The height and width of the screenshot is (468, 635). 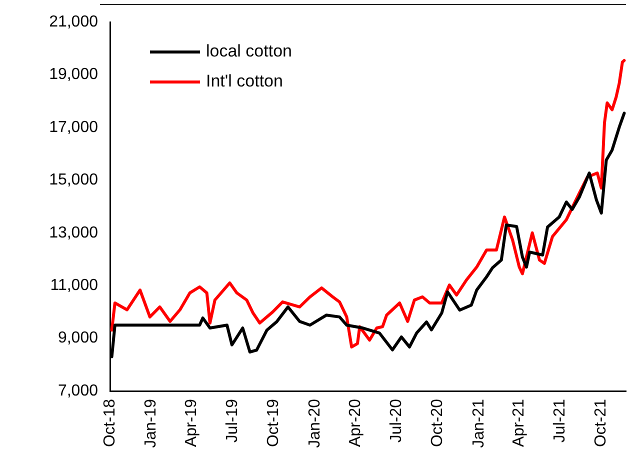 What do you see at coordinates (232, 420) in the screenshot?
I see `x-tick-label: Jul-19` at bounding box center [232, 420].